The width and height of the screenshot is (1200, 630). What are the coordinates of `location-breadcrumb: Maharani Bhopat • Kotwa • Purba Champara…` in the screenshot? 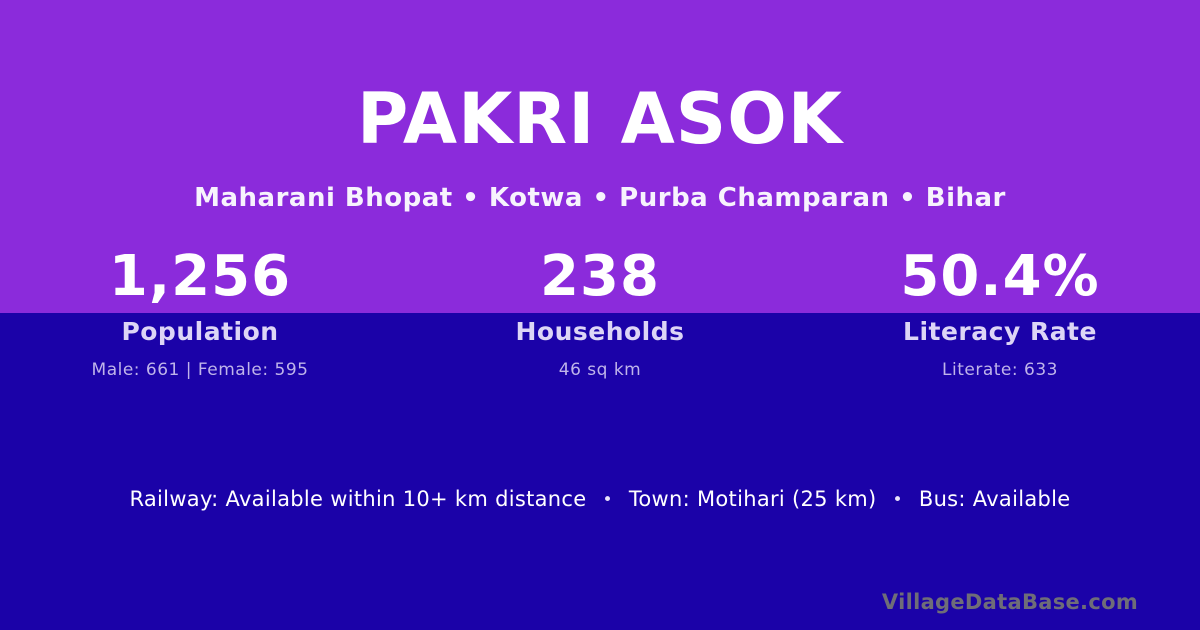 It's located at (600, 198).